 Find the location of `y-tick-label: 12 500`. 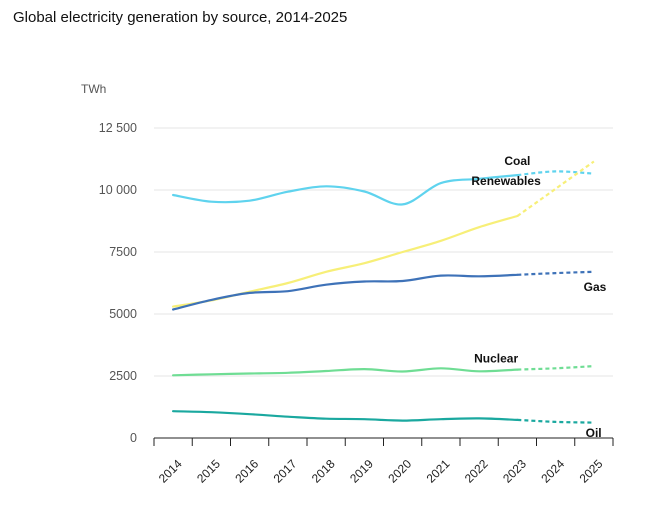

y-tick-label: 12 500 is located at coordinates (118, 128).